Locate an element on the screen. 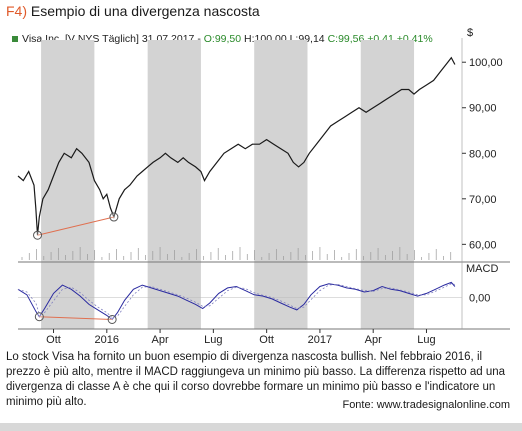 The height and width of the screenshot is (431, 522). figure-title: F4) Esempio di una divergenza nascosta is located at coordinates (133, 11).